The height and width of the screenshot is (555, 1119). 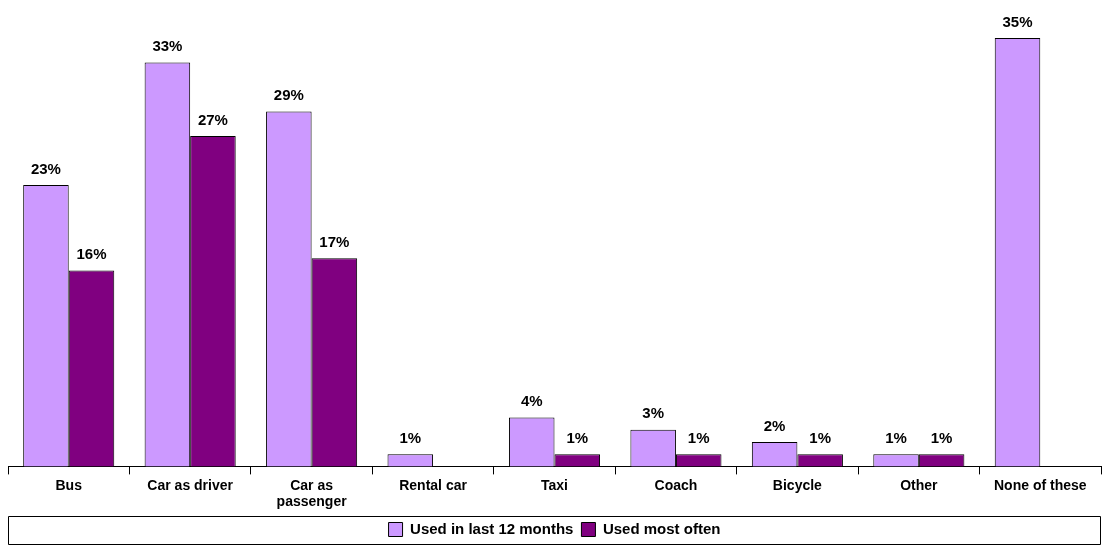 I want to click on data-label: 4%, so click(x=531, y=401).